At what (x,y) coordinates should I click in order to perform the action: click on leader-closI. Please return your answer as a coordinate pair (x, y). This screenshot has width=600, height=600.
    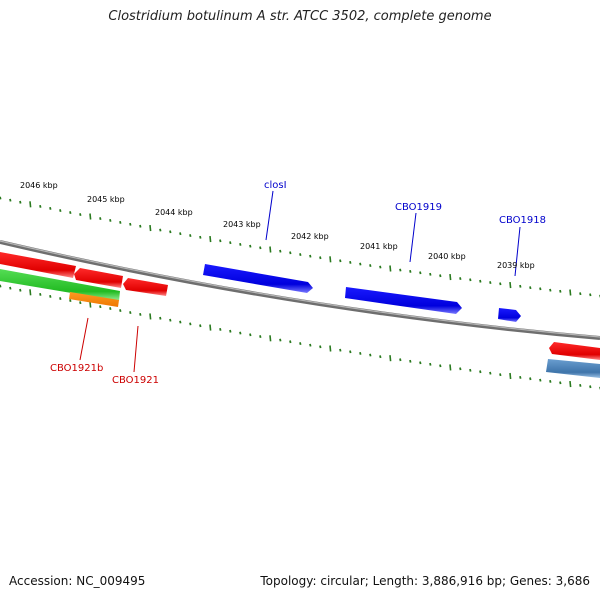
    Looking at the image, I should click on (269, 215).